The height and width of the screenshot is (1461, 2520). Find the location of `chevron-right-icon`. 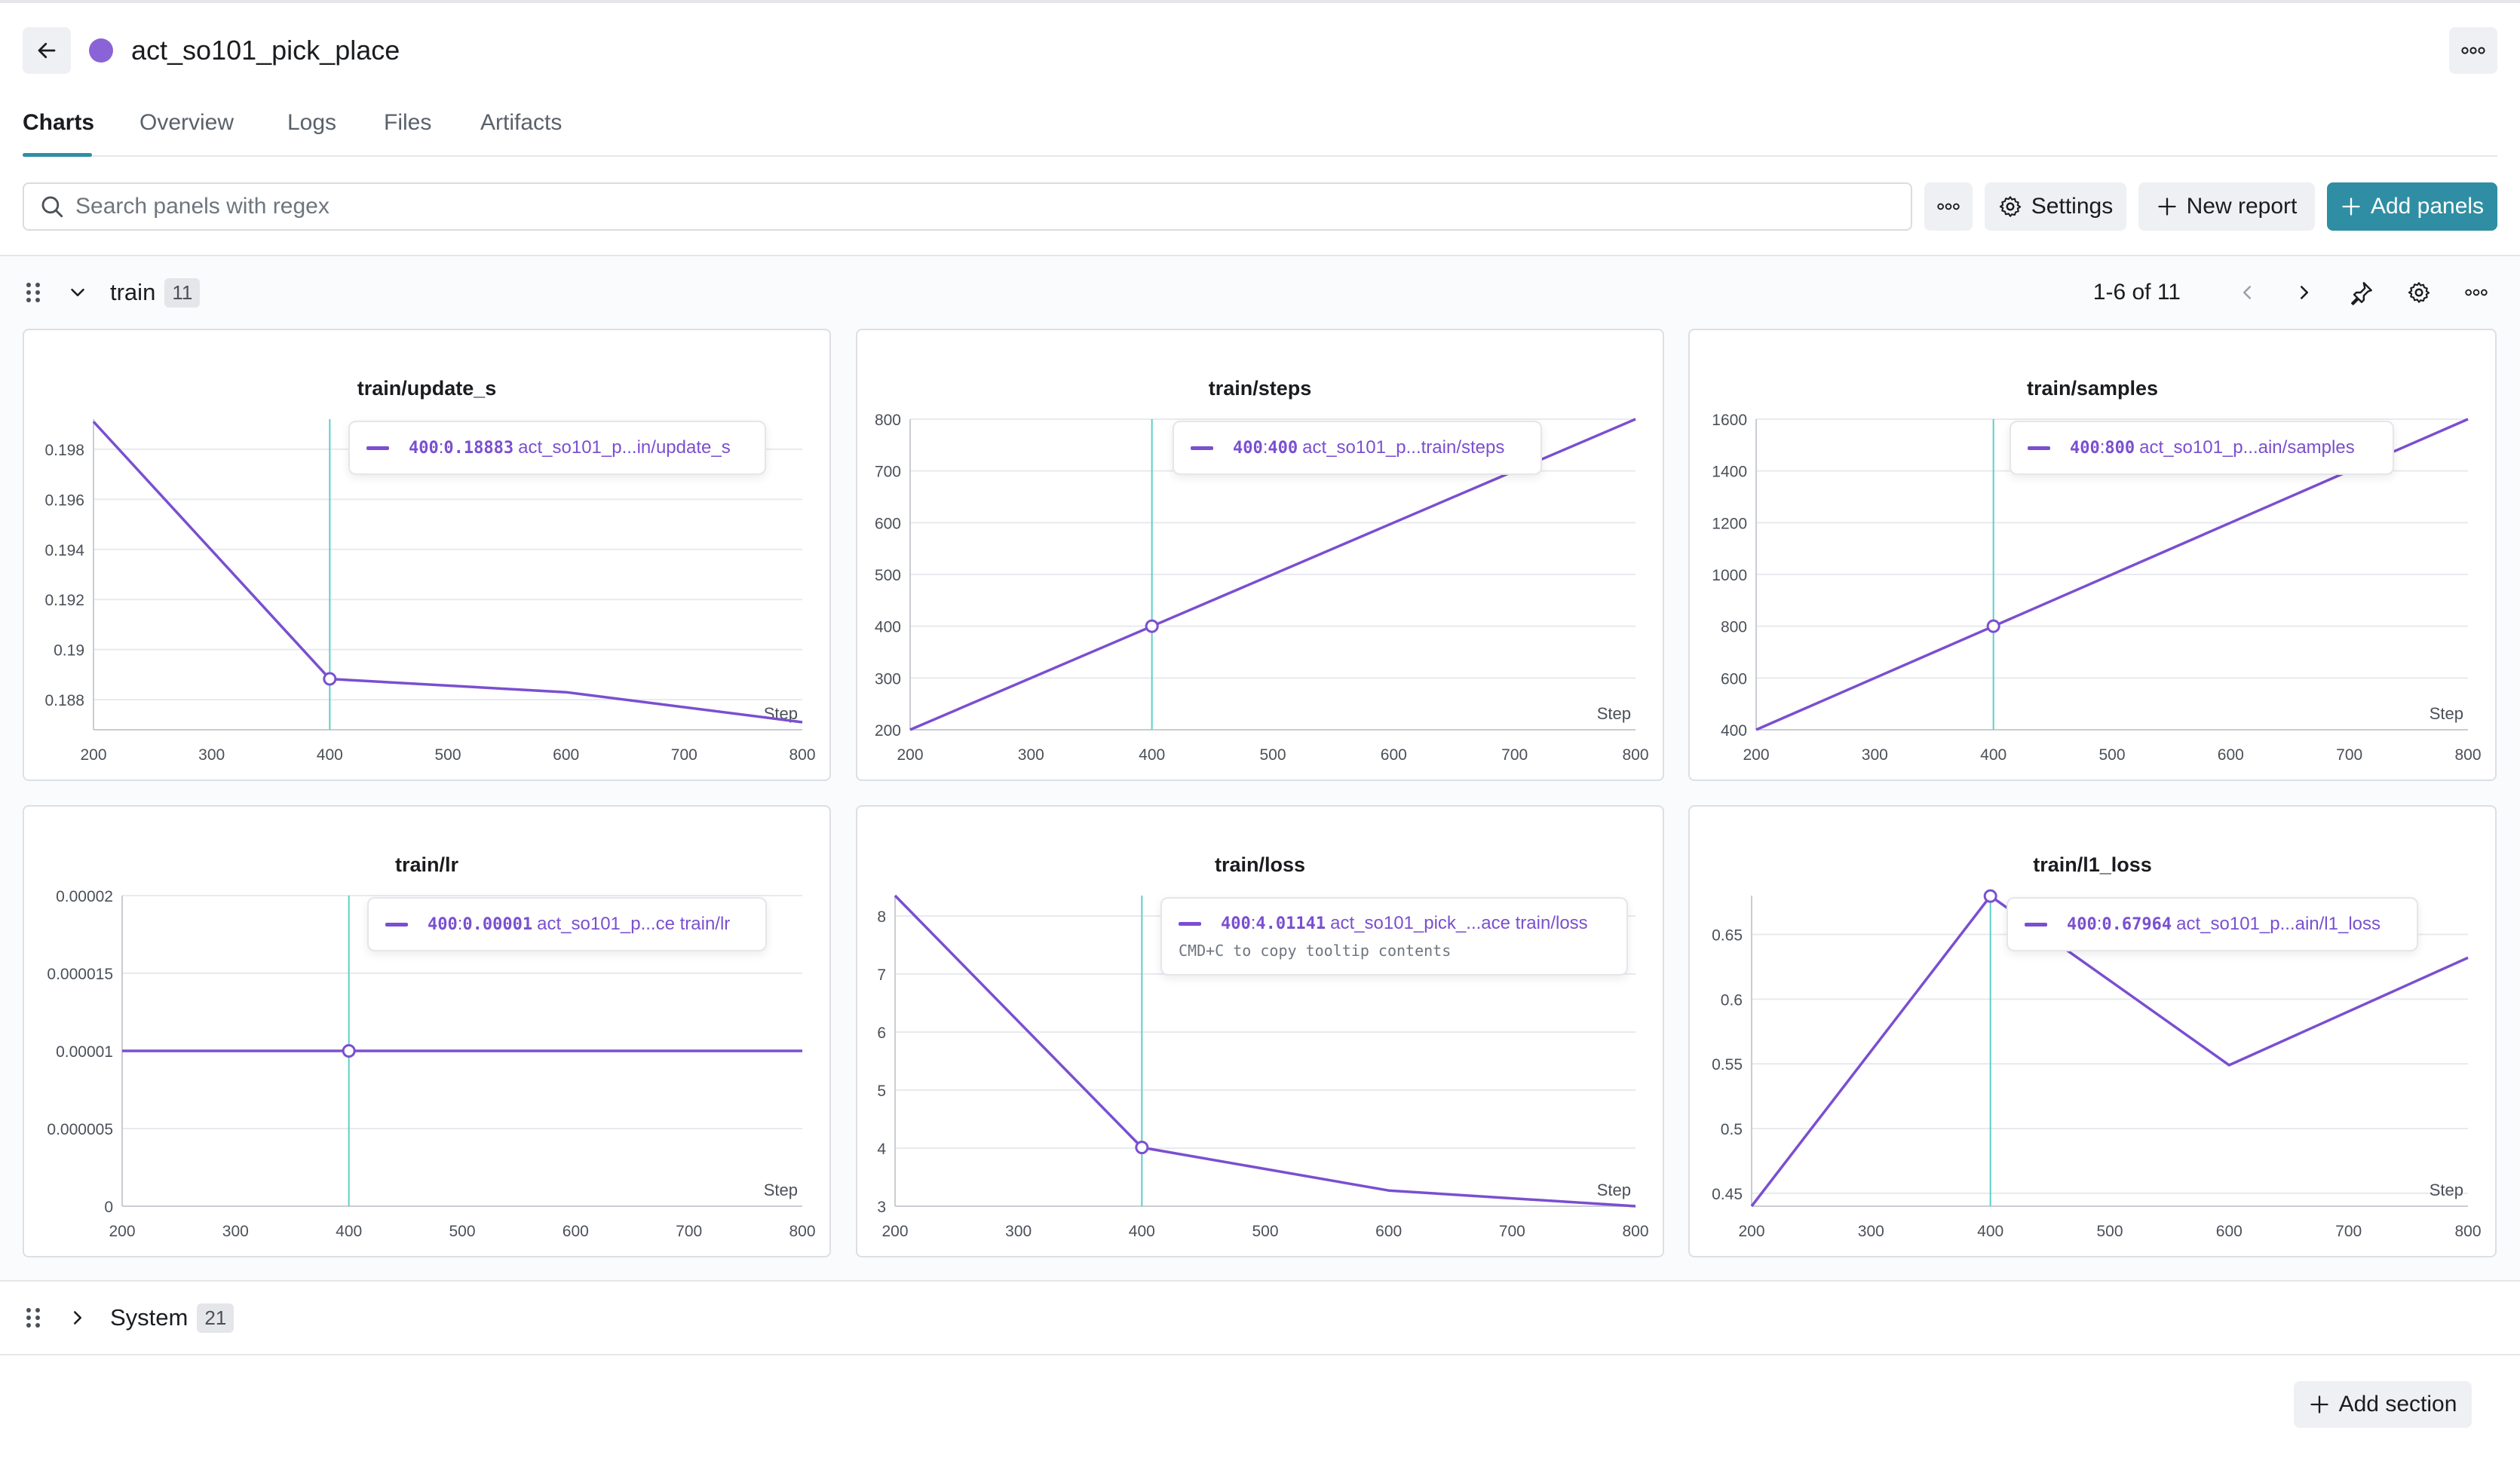

chevron-right-icon is located at coordinates (77, 1317).